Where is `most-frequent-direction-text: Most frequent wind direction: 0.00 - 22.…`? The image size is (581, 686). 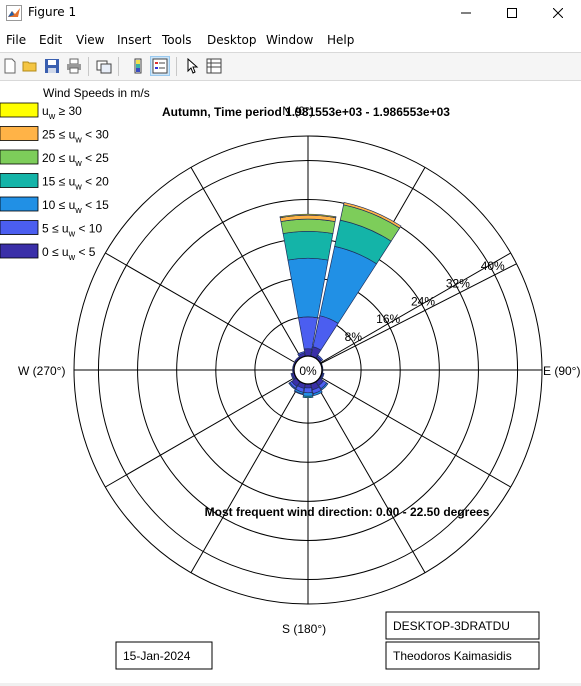
most-frequent-direction-text: Most frequent wind direction: 0.00 - 22.… is located at coordinates (347, 512).